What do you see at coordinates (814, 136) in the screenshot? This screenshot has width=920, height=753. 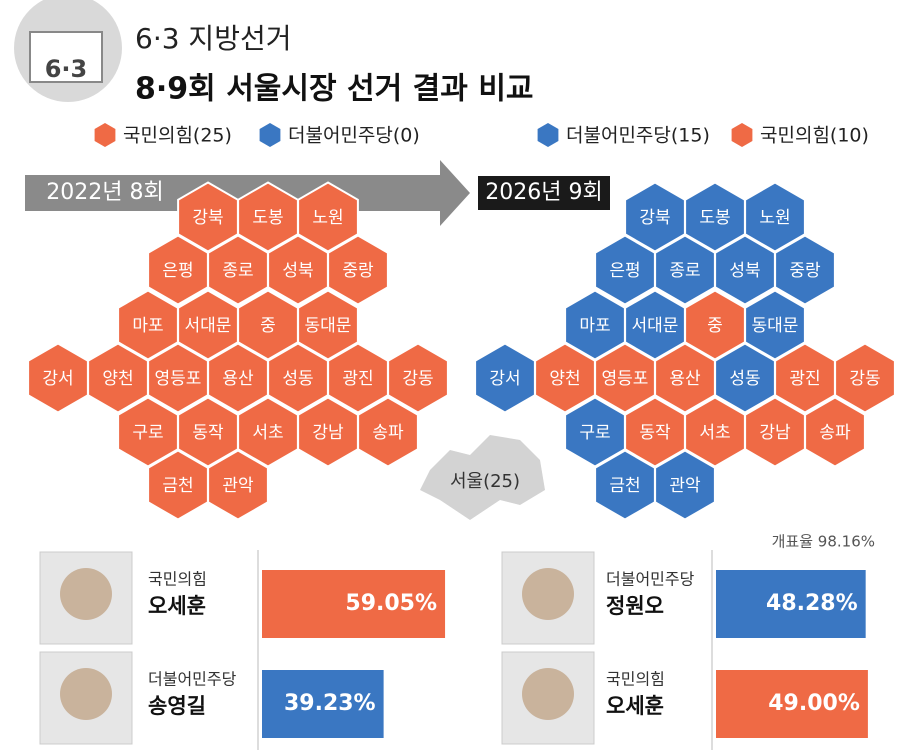 I see `legend-label: 국민의힘(10)` at bounding box center [814, 136].